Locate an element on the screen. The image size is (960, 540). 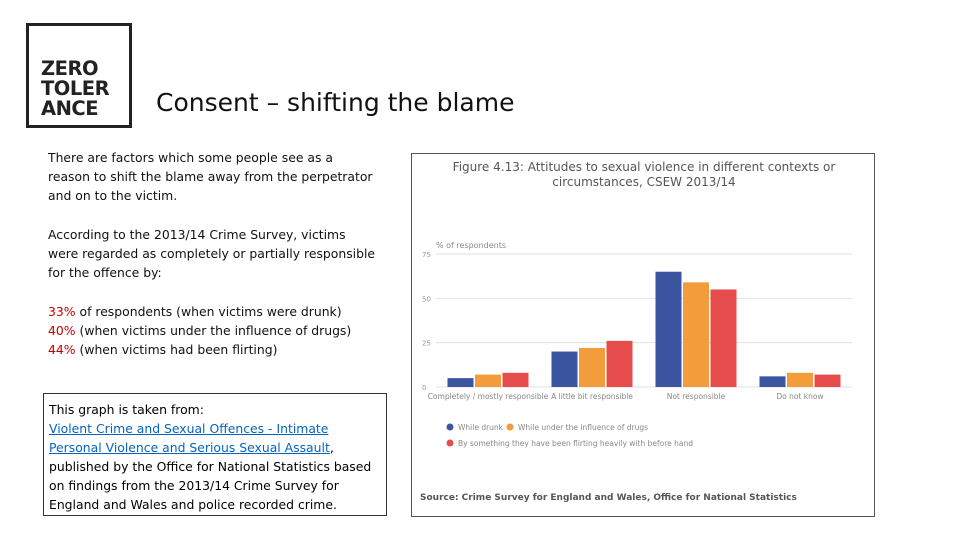
stat-text: (when victims had been flirting) is located at coordinates (176, 349).